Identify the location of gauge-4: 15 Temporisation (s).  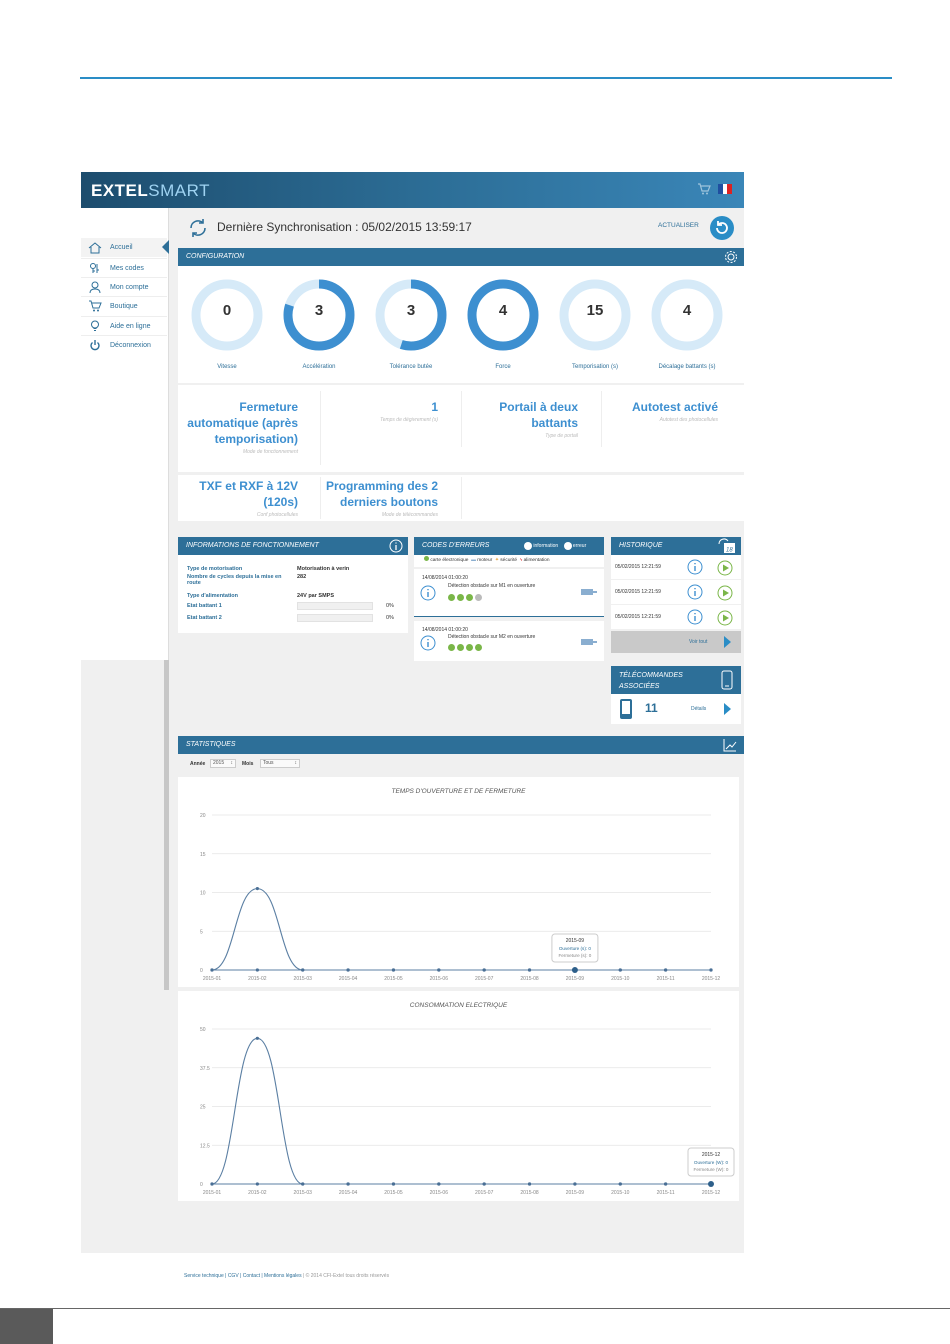
(595, 324).